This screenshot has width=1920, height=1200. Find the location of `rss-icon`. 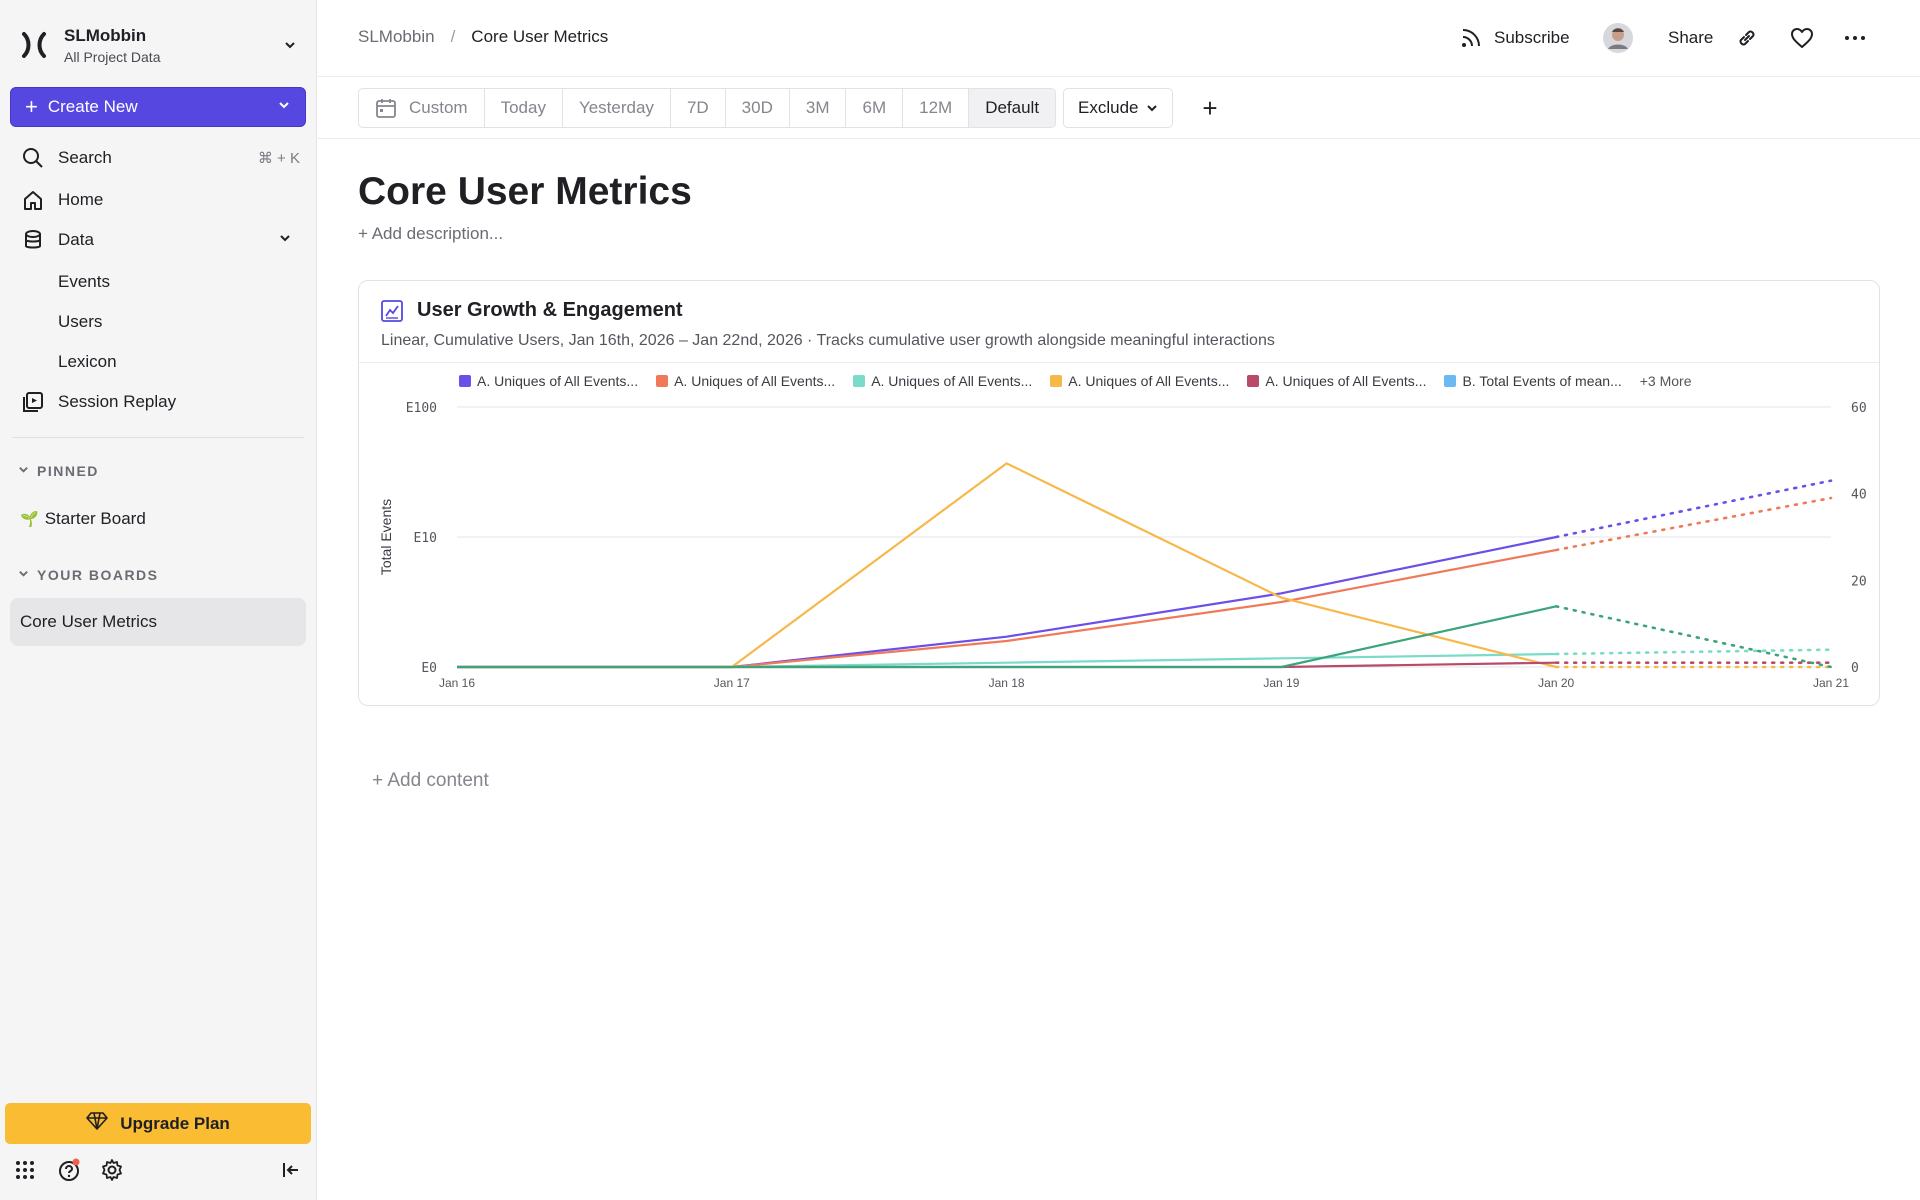

rss-icon is located at coordinates (1471, 38).